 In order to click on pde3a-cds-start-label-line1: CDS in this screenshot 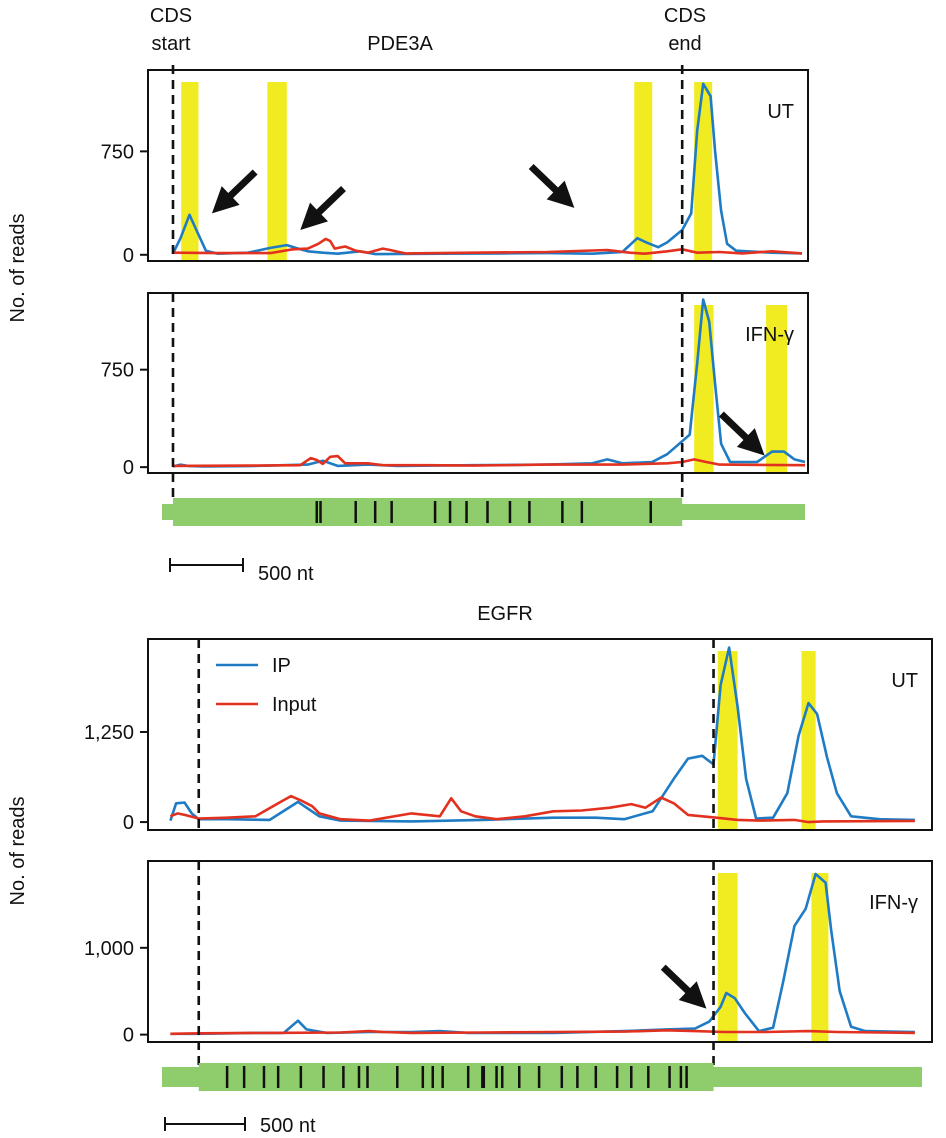, I will do `click(171, 16)`.